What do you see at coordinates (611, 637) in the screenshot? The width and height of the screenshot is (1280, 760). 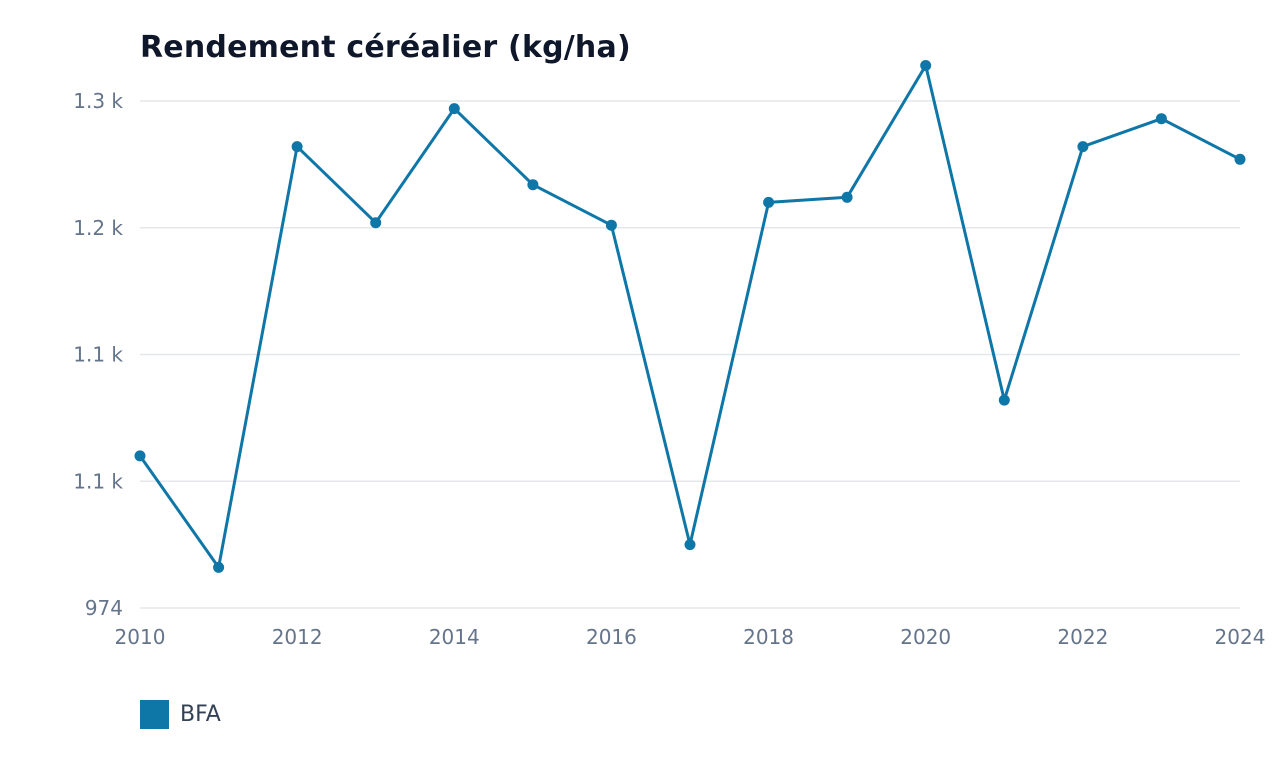 I see `x-tick-label: 2016` at bounding box center [611, 637].